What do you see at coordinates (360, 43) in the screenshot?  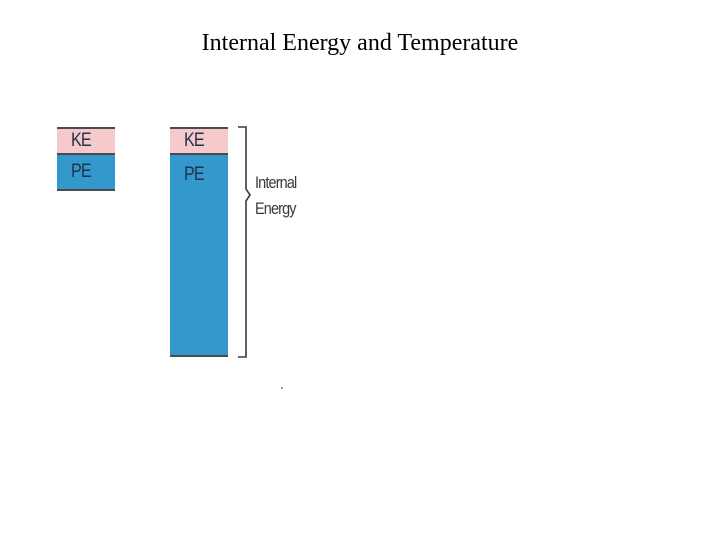 I see `page-title: Internal Energy and Temperature` at bounding box center [360, 43].